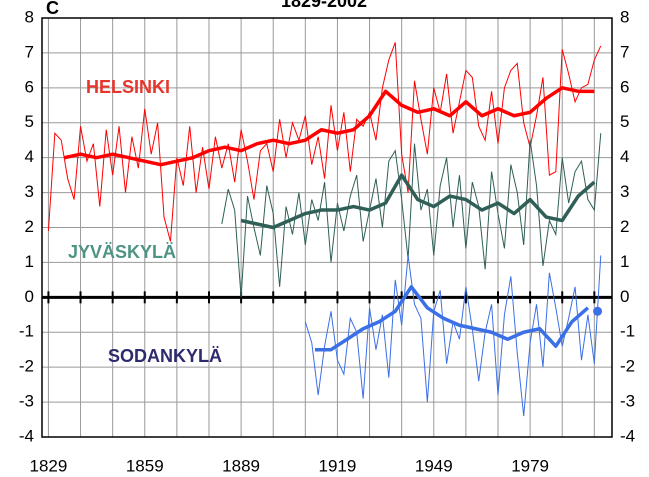  I want to click on y2-tick-label: 1, so click(624, 261).